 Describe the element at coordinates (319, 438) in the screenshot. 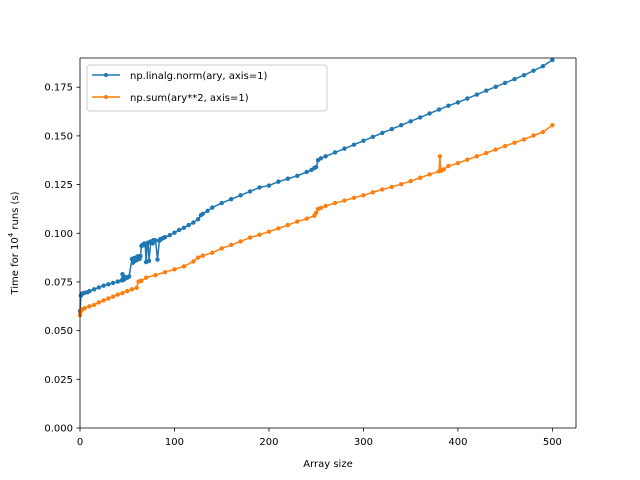

I see `x-axis-ticks: 0 100 200 300 400 500` at that location.